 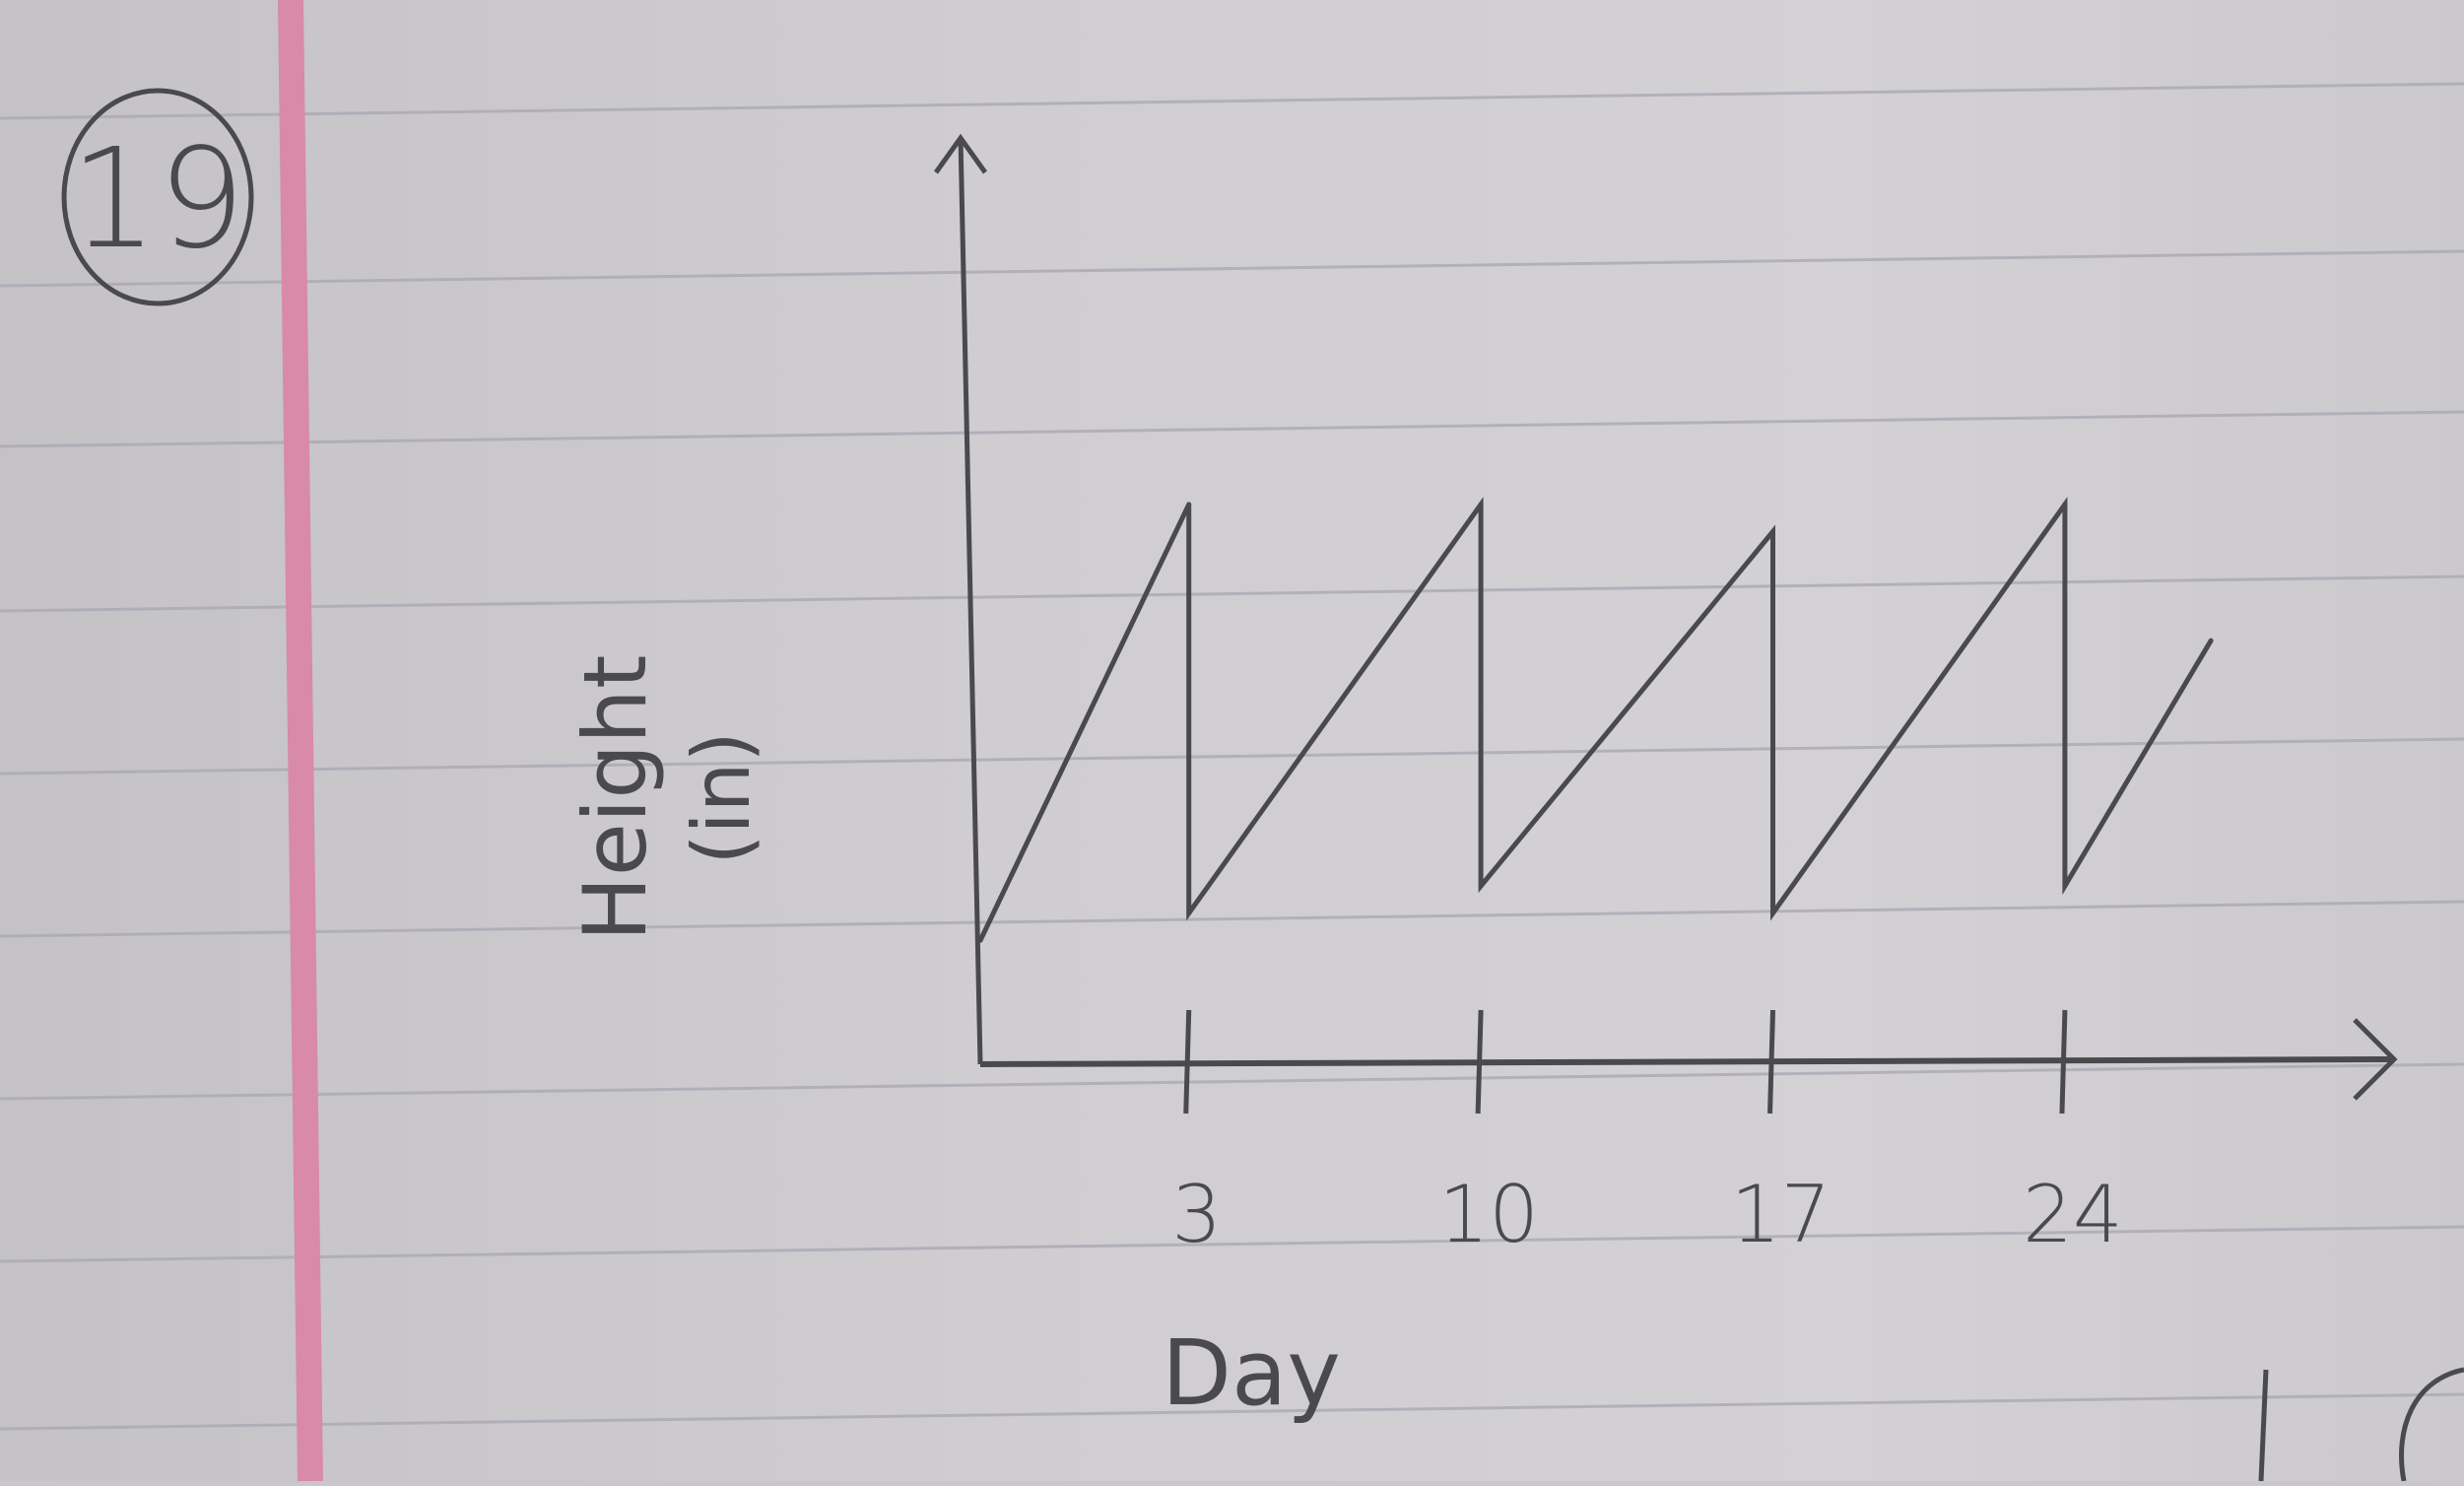 I want to click on y-axis, so click(x=961, y=599).